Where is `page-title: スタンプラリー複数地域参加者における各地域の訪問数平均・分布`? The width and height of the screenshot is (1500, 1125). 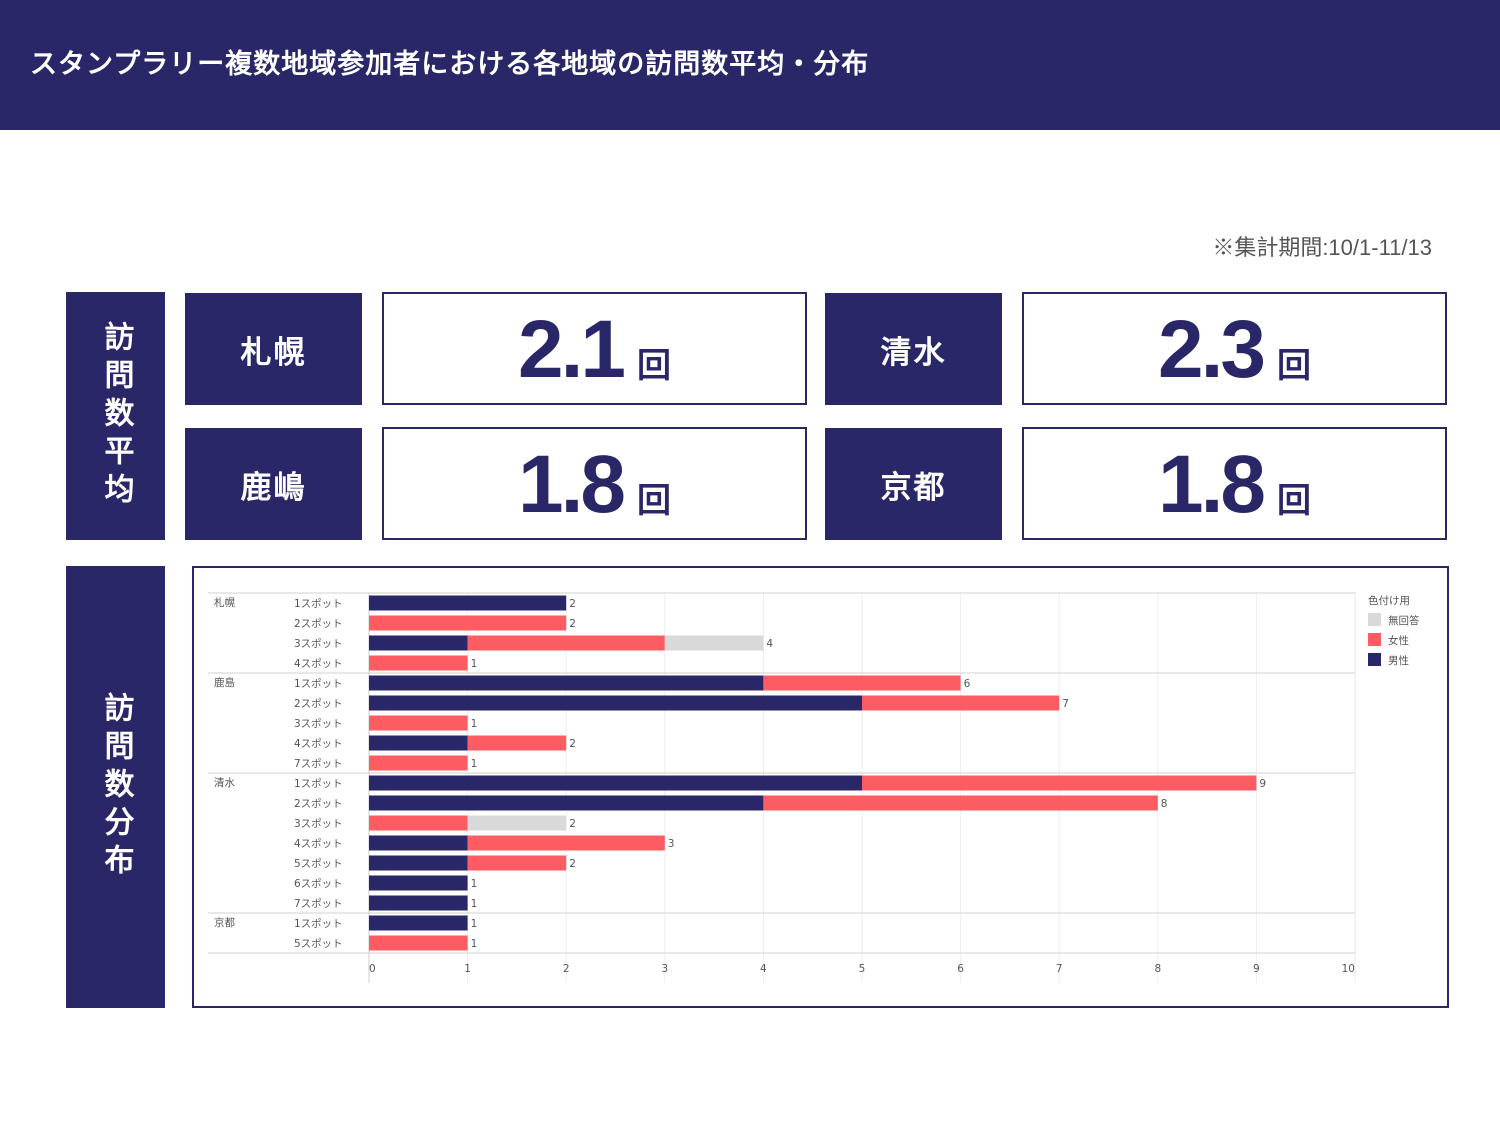 page-title: スタンプラリー複数地域参加者における各地域の訪問数平均・分布 is located at coordinates (450, 64).